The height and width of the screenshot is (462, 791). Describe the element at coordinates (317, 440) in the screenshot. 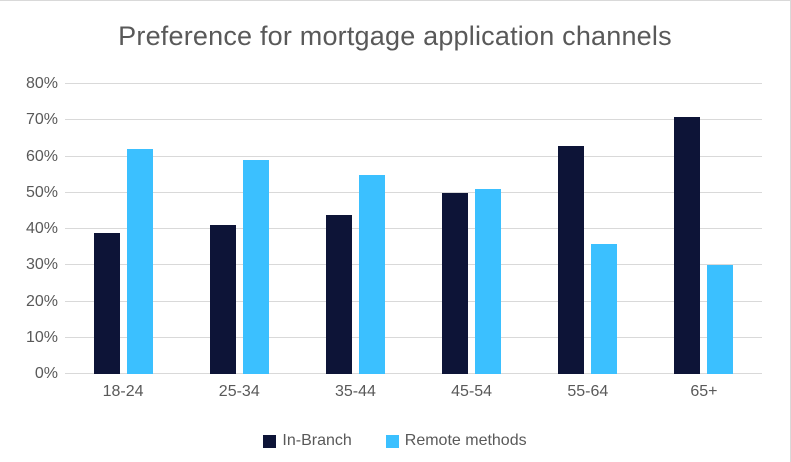

I see `legend-label: In-Branch` at that location.